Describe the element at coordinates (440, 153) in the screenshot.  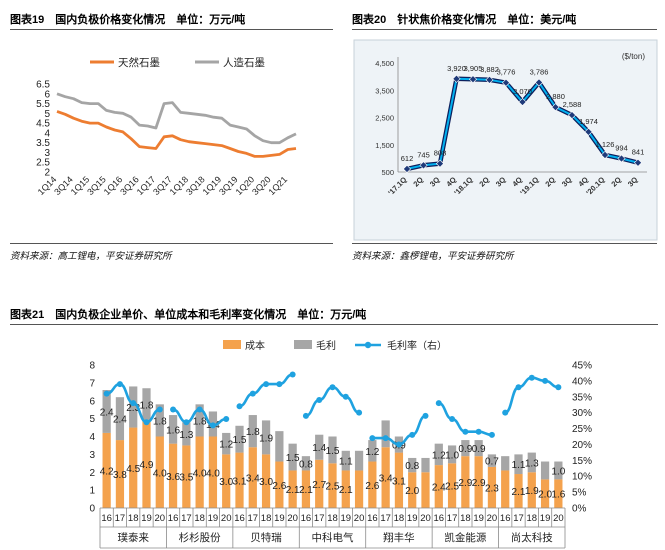
I see `data-label: 808` at that location.